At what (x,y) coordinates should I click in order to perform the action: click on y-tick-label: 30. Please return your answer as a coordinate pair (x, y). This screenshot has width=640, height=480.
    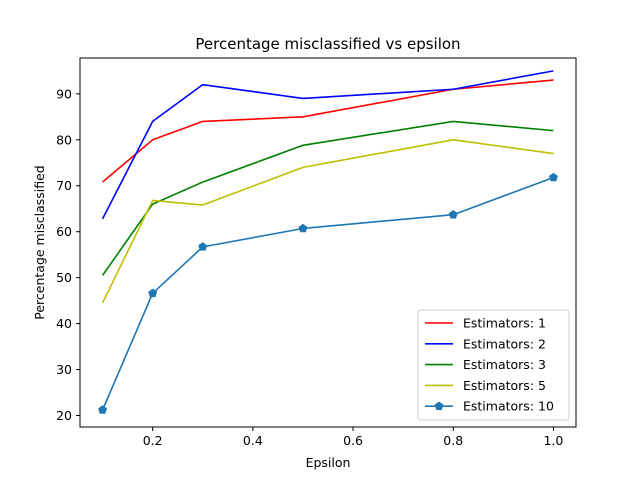
    Looking at the image, I should click on (64, 369).